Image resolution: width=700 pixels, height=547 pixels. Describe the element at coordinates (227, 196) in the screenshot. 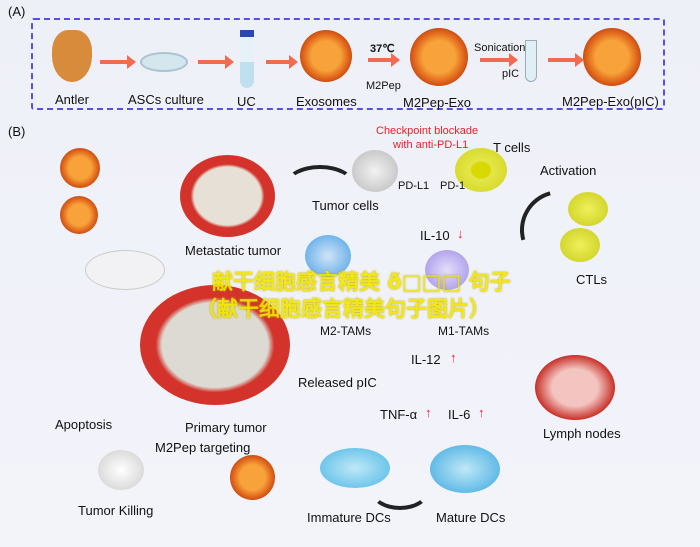

I see `metastatic-tumor-image` at that location.